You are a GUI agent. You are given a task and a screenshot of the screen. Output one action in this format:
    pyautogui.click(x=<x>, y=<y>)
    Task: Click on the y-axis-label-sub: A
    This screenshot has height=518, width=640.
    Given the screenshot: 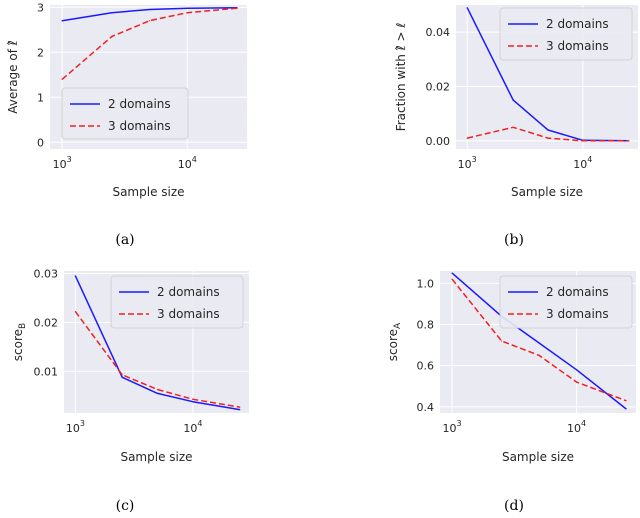 What is the action you would take?
    pyautogui.click(x=398, y=325)
    